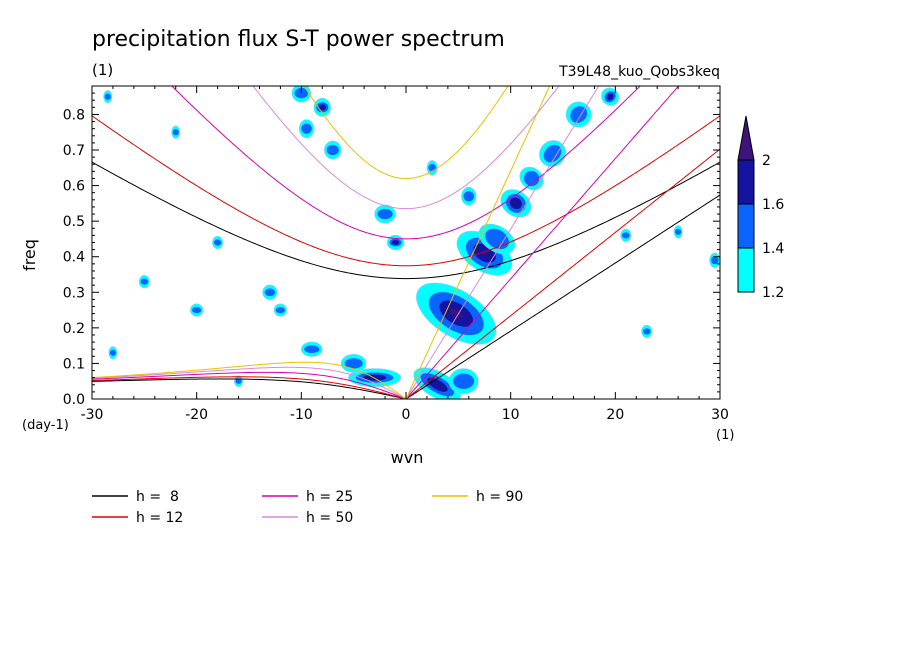 The height and width of the screenshot is (654, 904). What do you see at coordinates (45, 425) in the screenshot?
I see `y-unit-label: (day-1)` at bounding box center [45, 425].